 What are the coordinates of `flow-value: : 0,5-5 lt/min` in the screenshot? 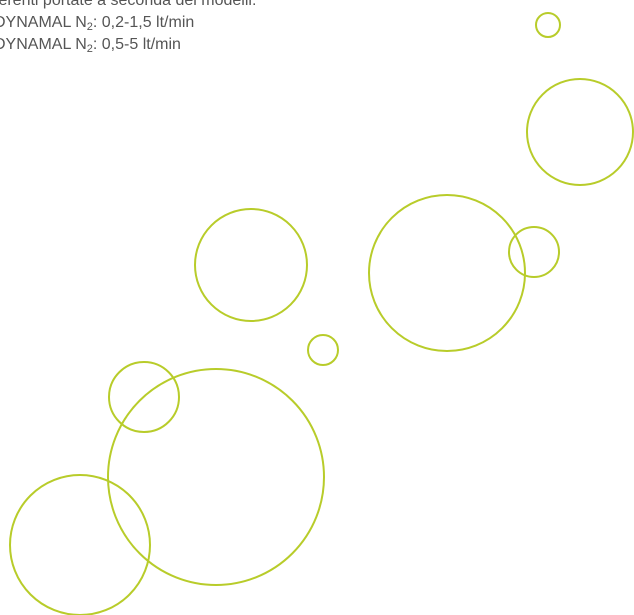 It's located at (136, 44).